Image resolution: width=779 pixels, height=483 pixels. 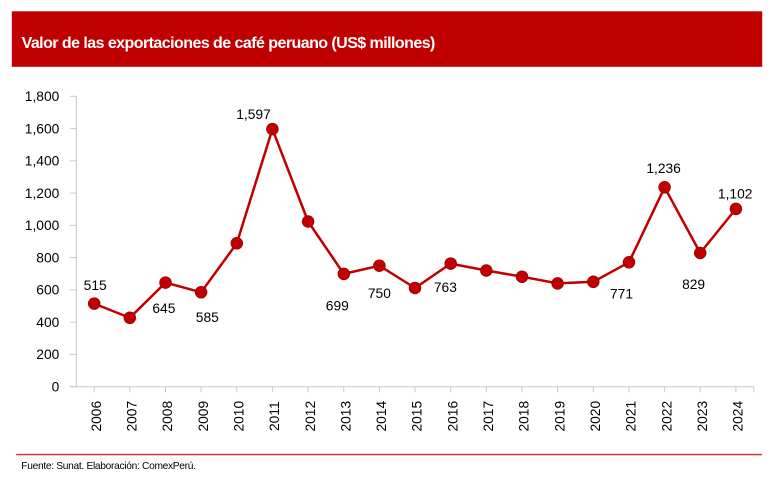 I want to click on svg-text: 2024, so click(x=738, y=416).